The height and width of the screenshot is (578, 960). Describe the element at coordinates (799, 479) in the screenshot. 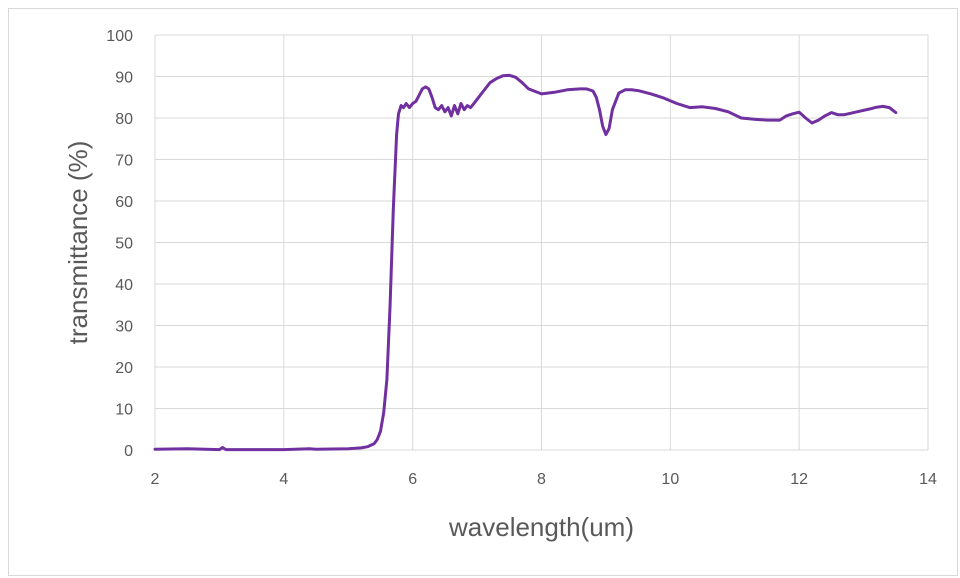

I see `x-tick-label: 12` at that location.